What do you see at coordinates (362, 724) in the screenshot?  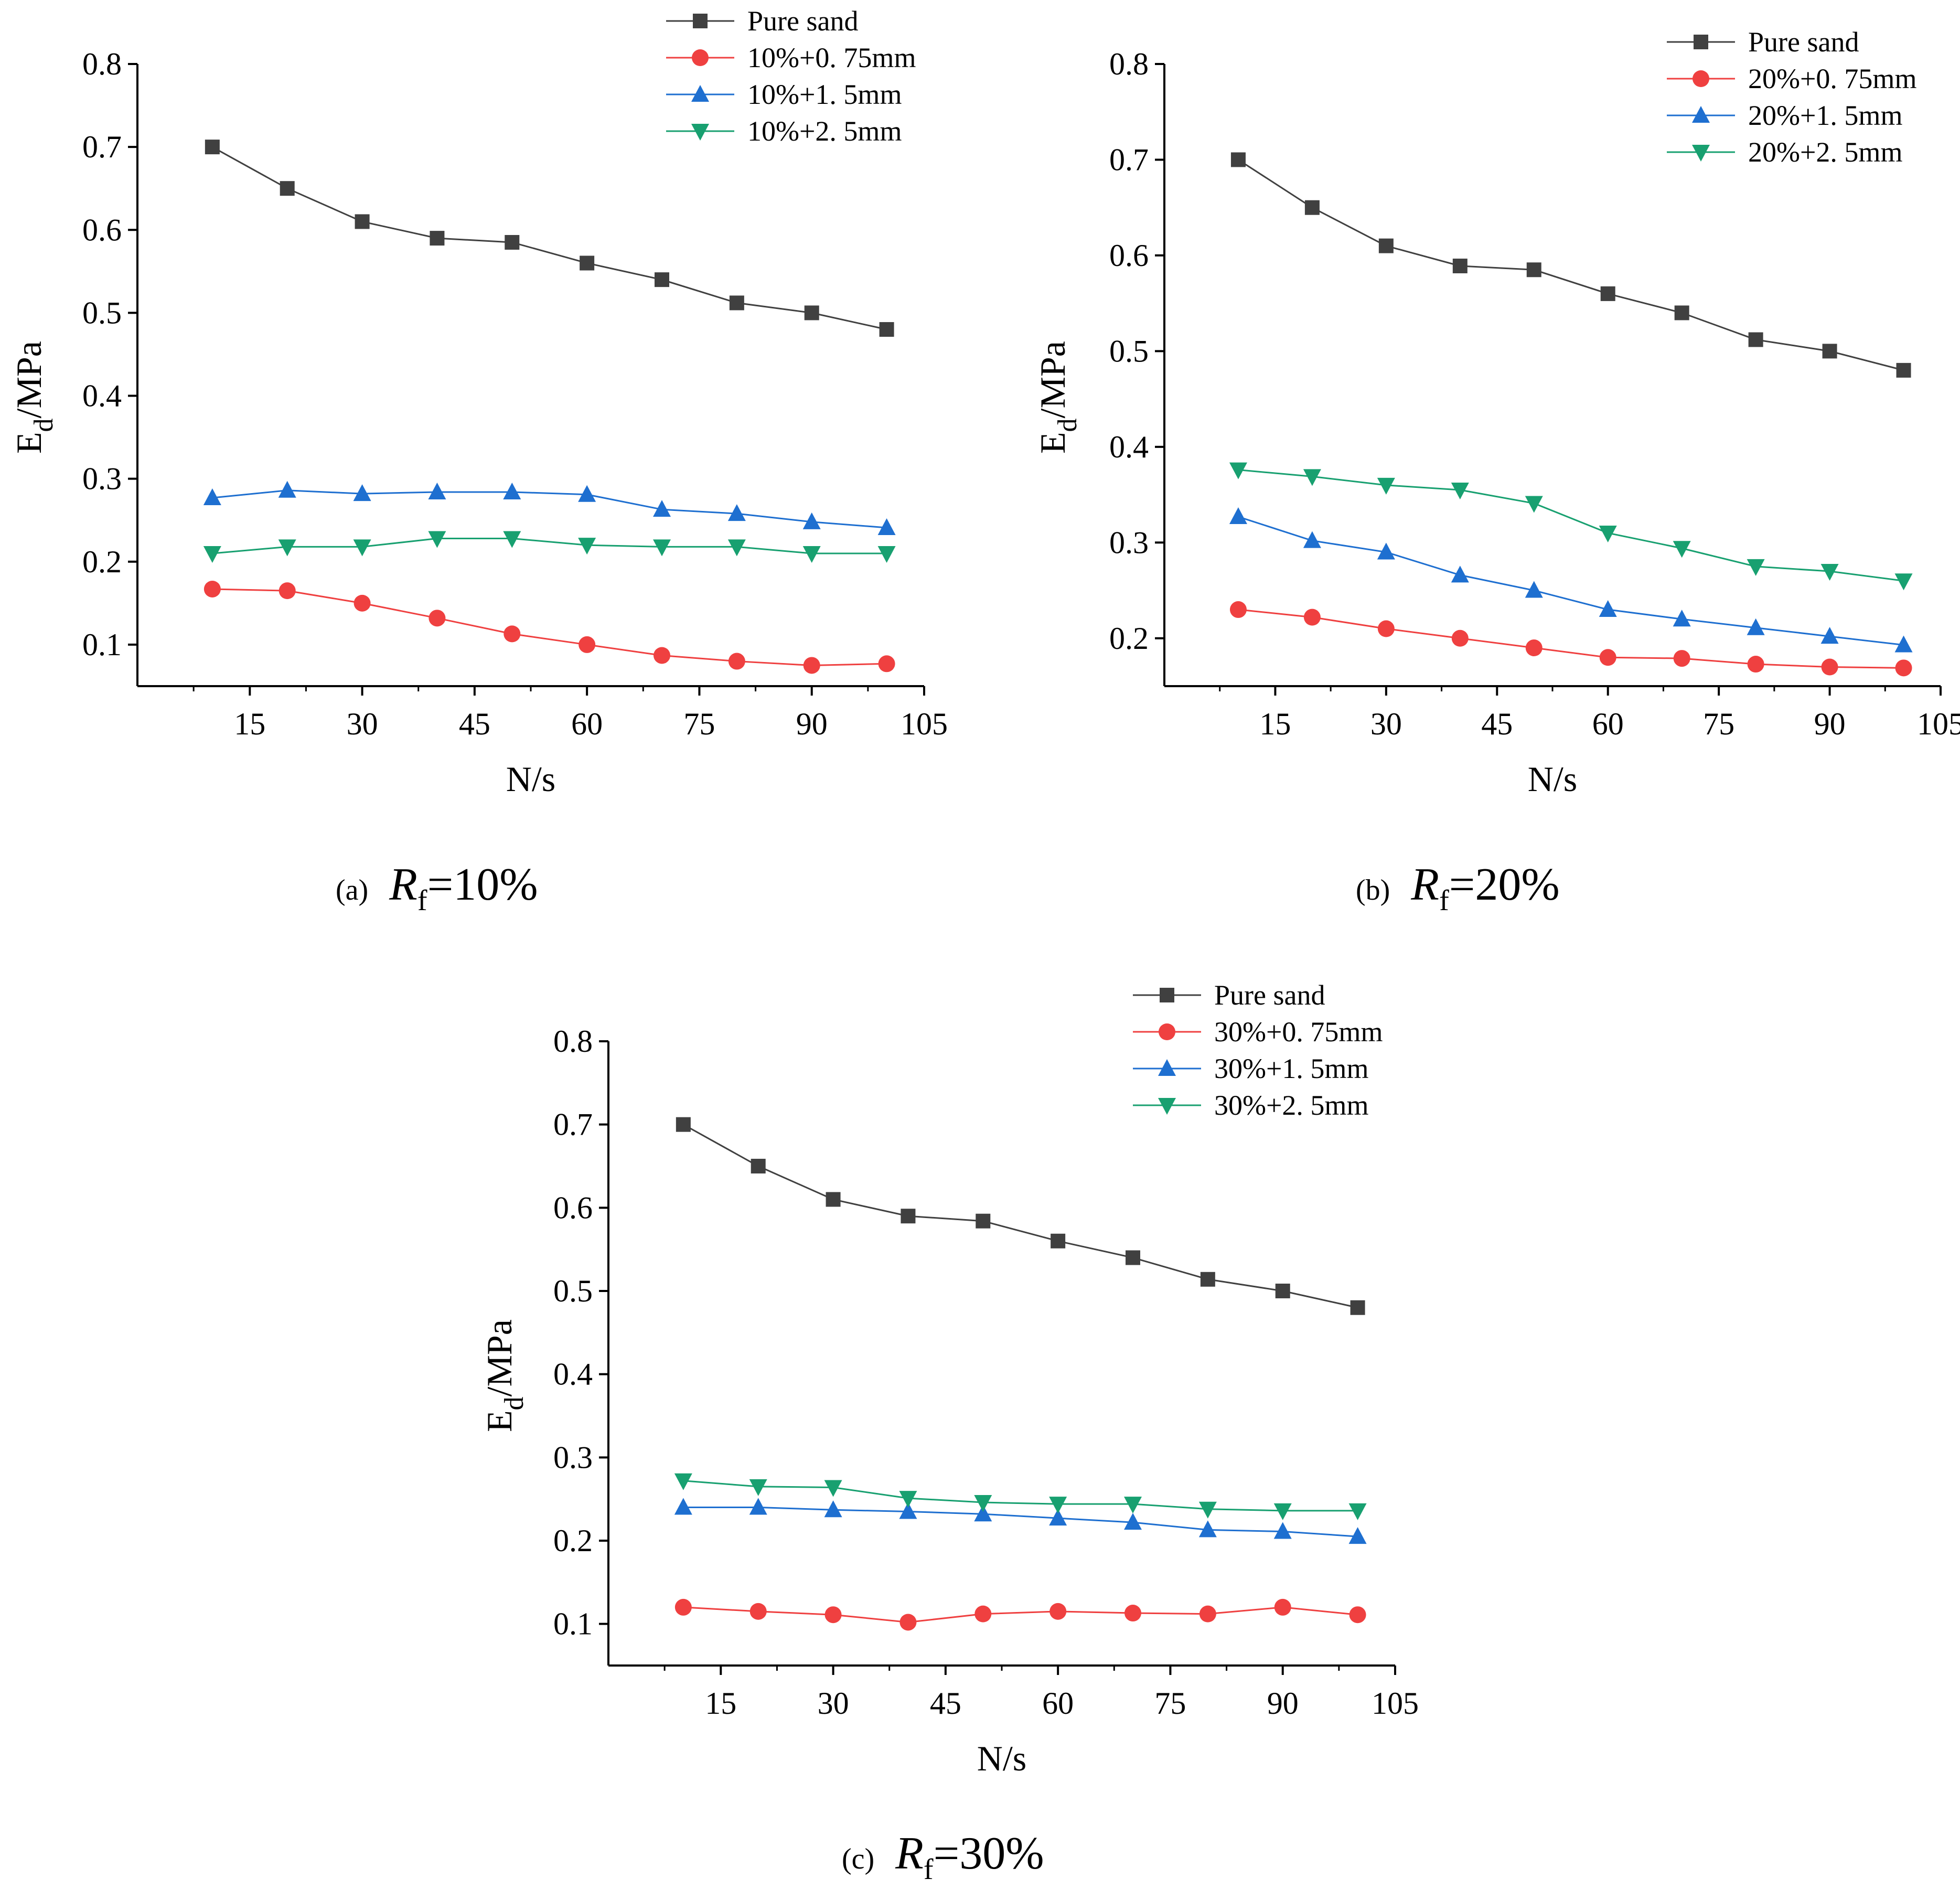 I see `x-tick-label: 30` at bounding box center [362, 724].